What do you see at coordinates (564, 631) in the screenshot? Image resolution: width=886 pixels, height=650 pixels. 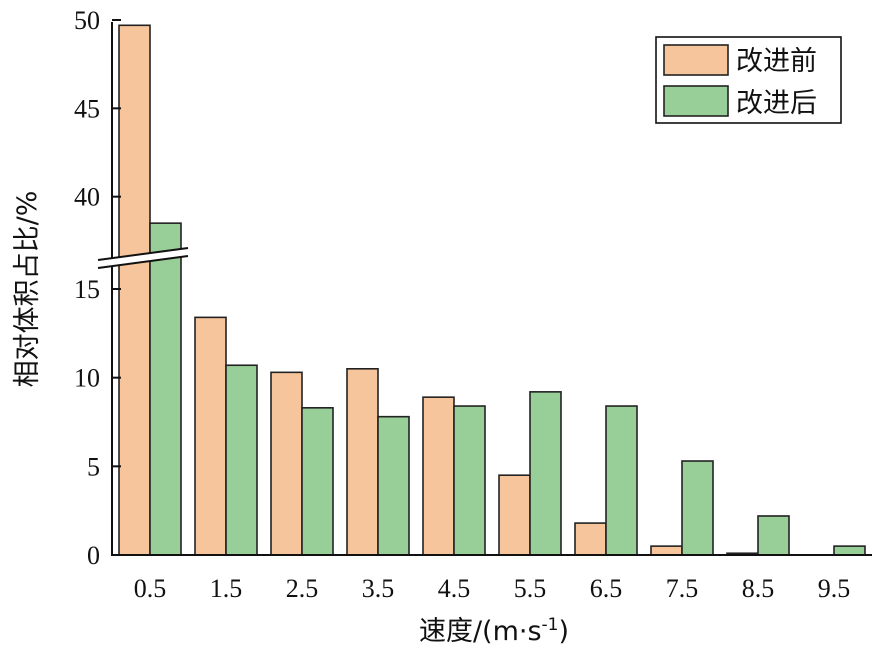 I see `x-axis-label-suffix: )` at bounding box center [564, 631].